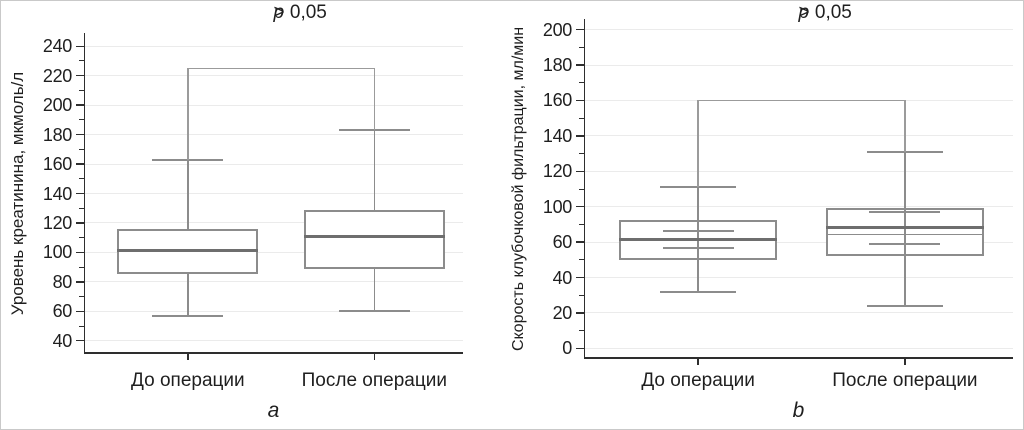 The width and height of the screenshot is (1024, 430). I want to click on y-axis-title: Уровень креатинина, мкмоль/л, so click(17, 193).